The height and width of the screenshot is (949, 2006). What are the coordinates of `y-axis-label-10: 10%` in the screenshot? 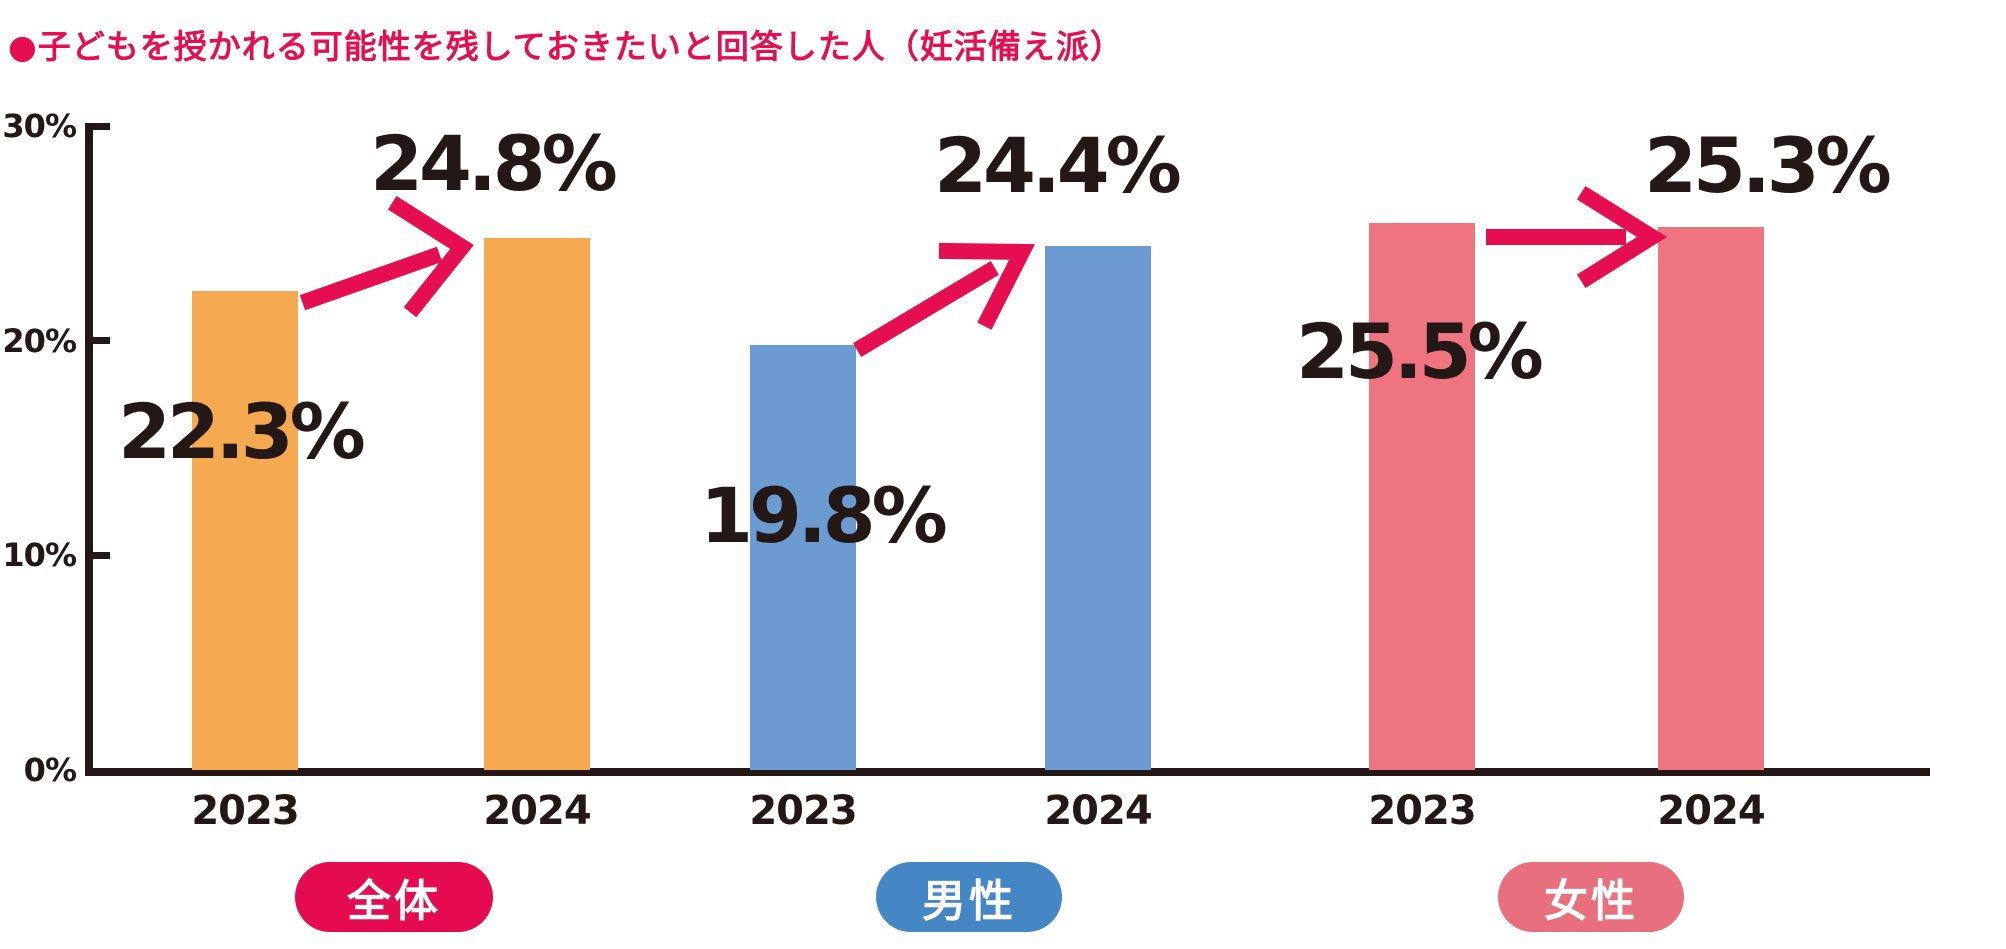 It's located at (39, 555).